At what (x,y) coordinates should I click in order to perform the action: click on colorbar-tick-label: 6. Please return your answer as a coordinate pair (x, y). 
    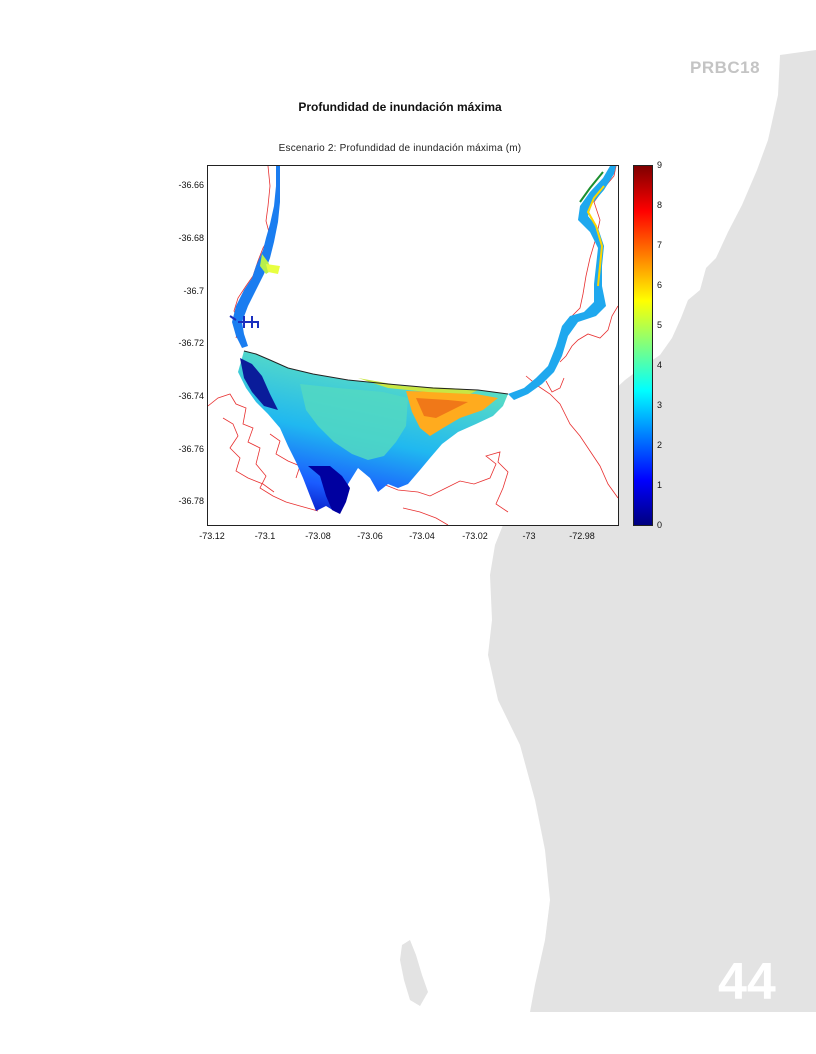
    Looking at the image, I should click on (660, 285).